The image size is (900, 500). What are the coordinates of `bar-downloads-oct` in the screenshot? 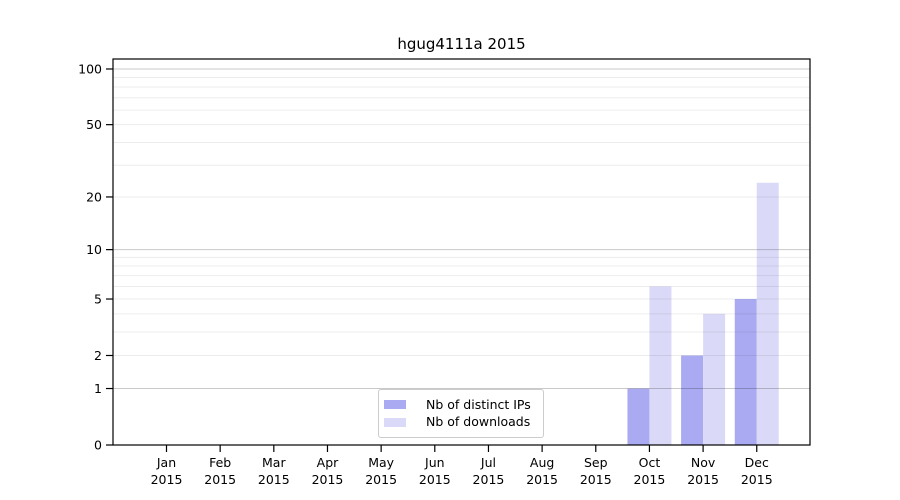 It's located at (660, 365).